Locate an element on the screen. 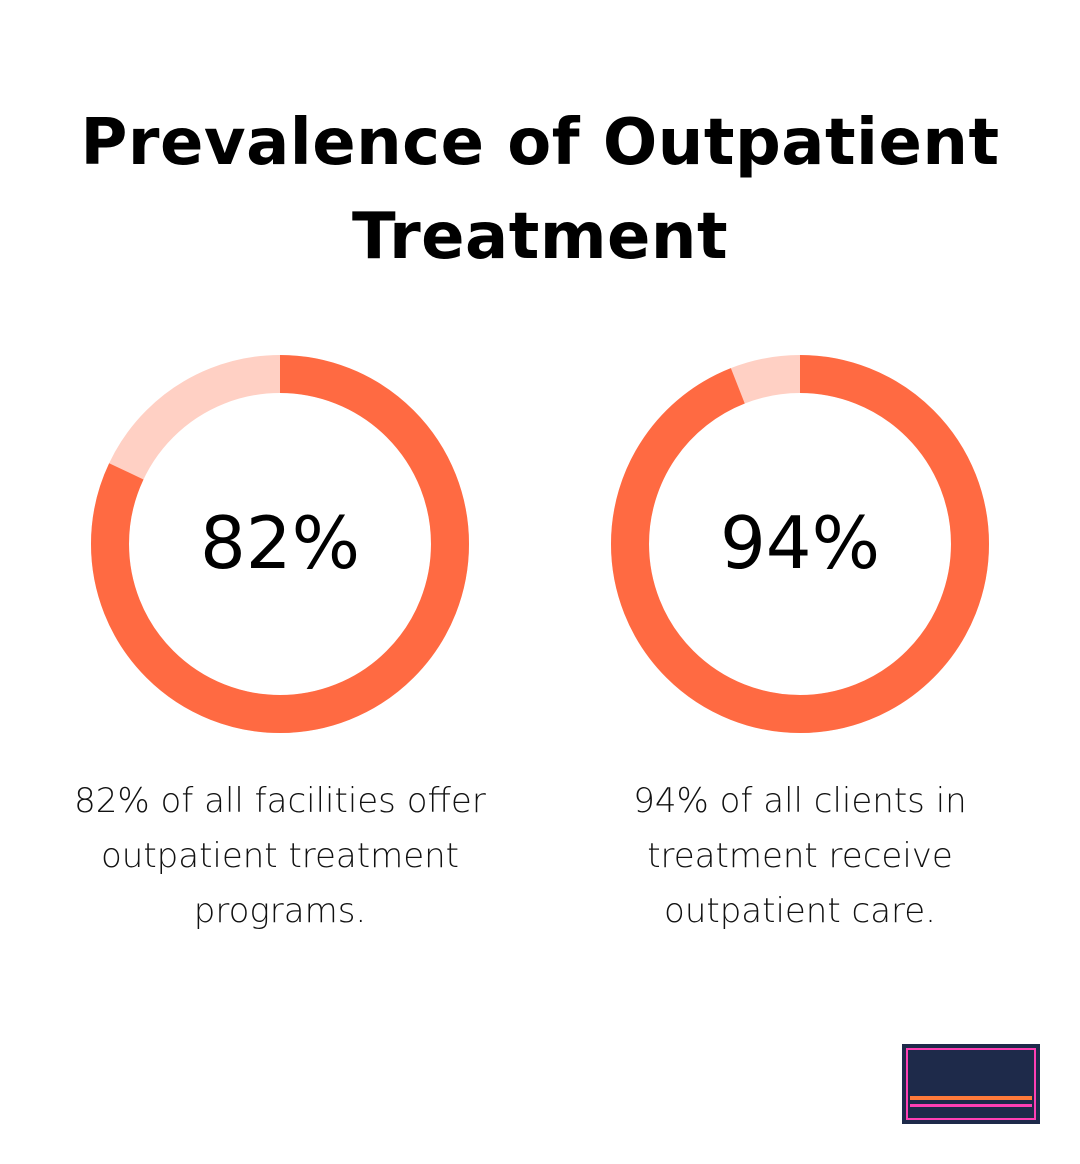  donut-chart: 82% is located at coordinates (280, 544).